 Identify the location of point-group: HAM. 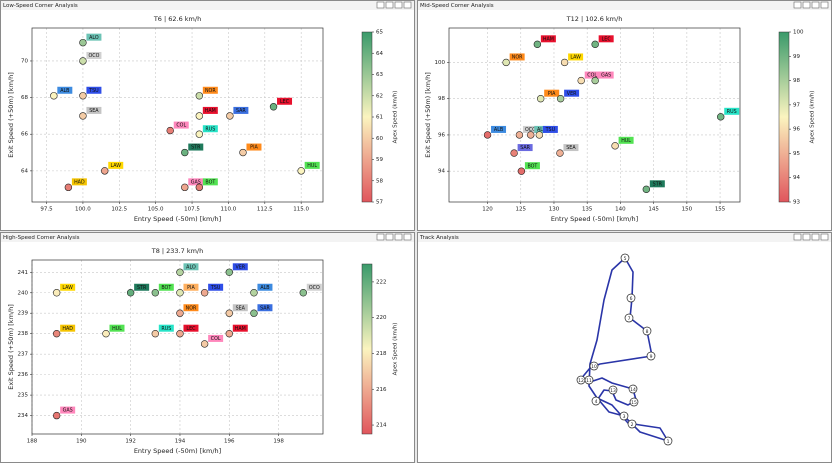
(544, 42).